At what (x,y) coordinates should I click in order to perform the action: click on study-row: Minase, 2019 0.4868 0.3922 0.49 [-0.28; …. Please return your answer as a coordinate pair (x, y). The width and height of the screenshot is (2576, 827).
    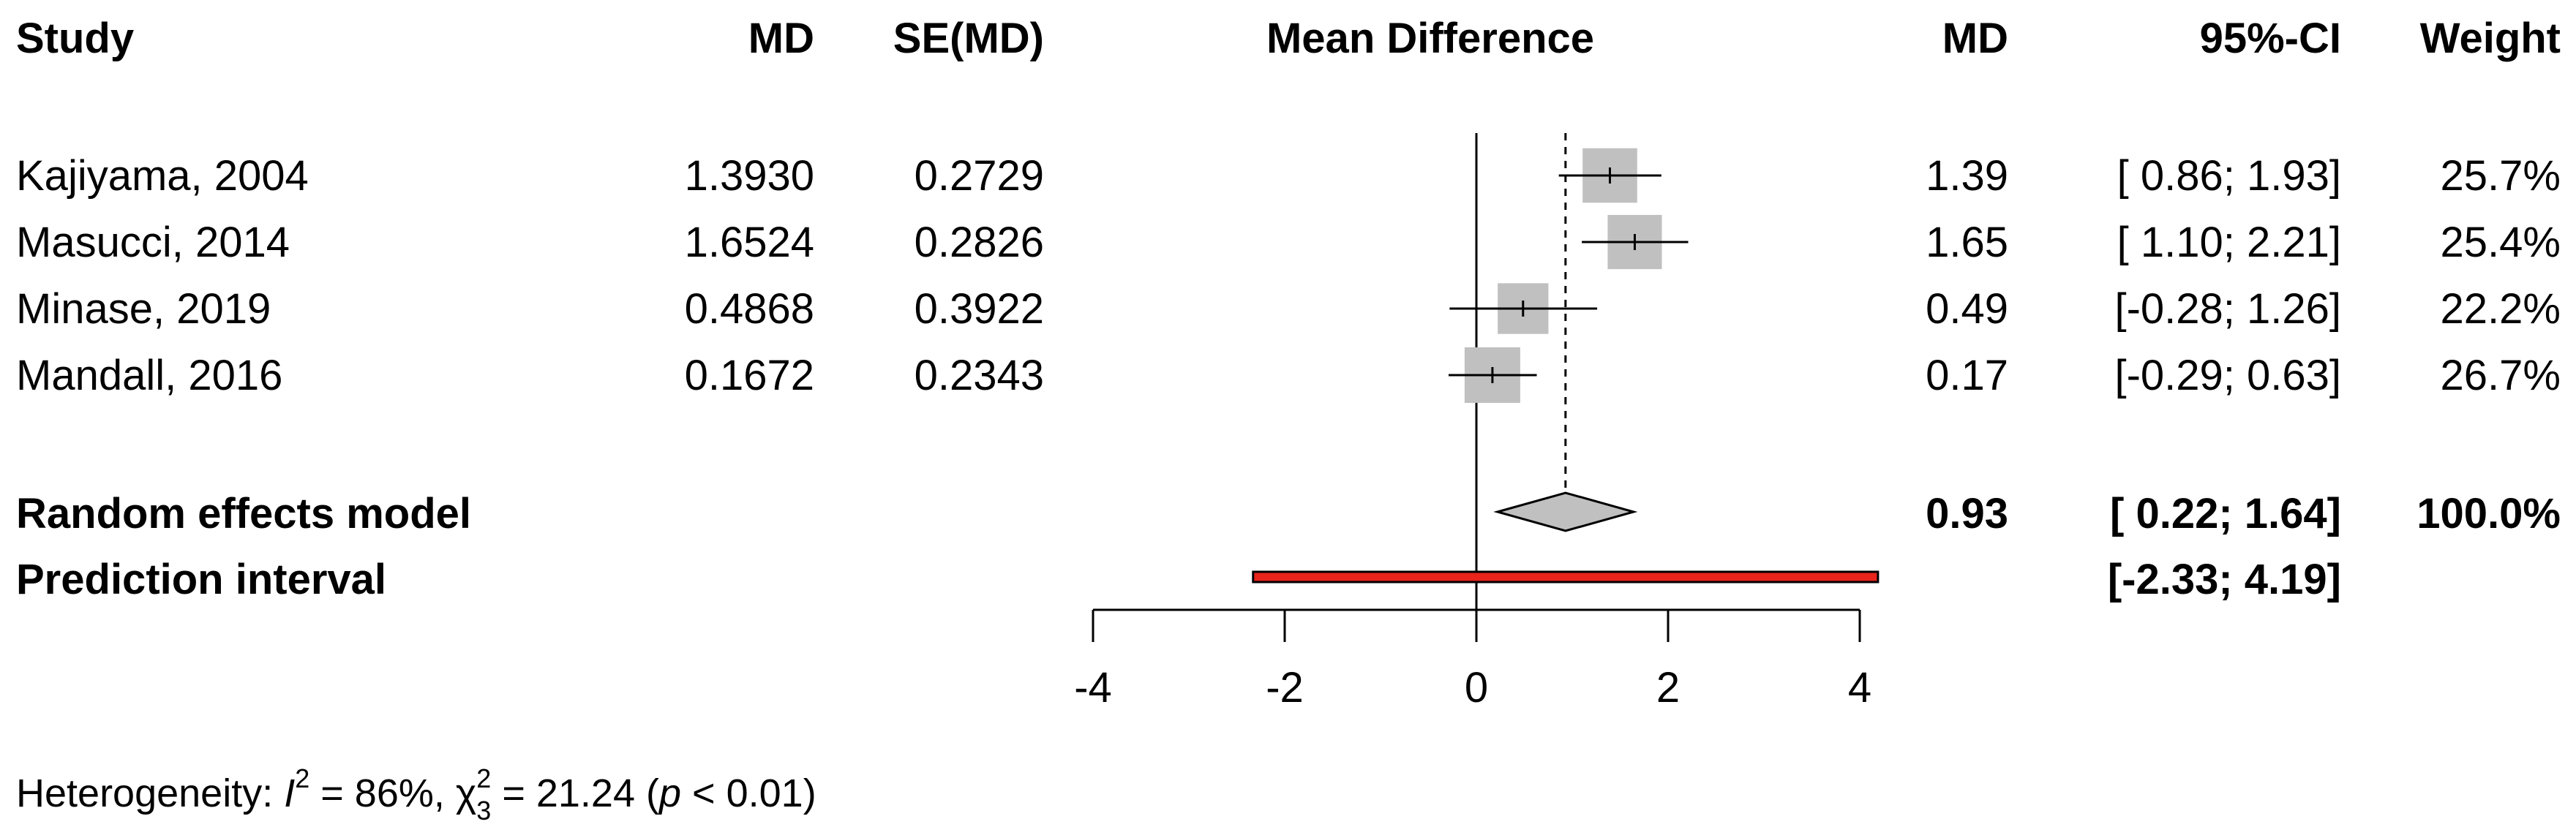
    Looking at the image, I should click on (1288, 309).